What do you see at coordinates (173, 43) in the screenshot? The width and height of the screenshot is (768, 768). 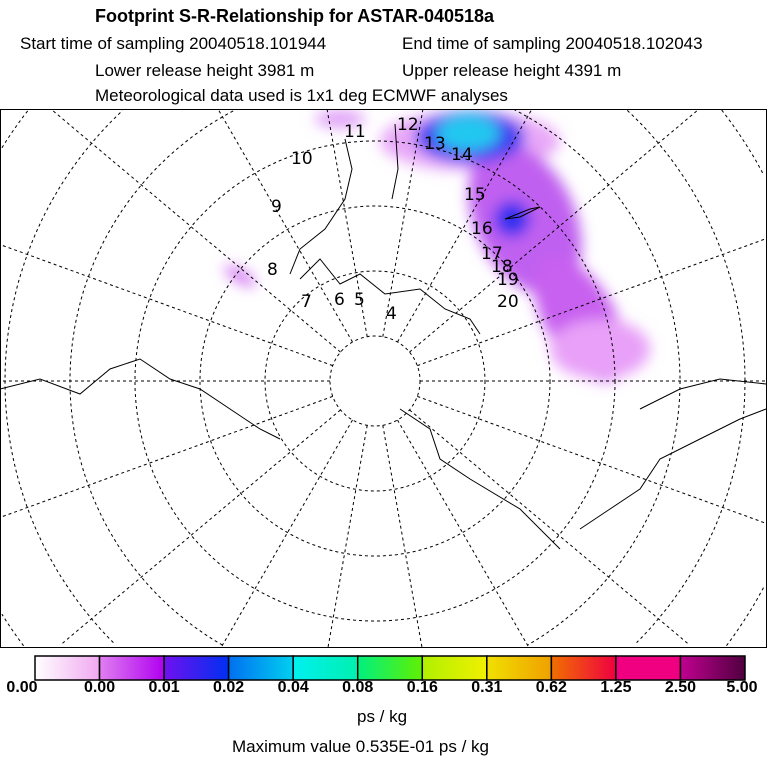 I see `start-time: Start time of sampling 20040518.101944` at bounding box center [173, 43].